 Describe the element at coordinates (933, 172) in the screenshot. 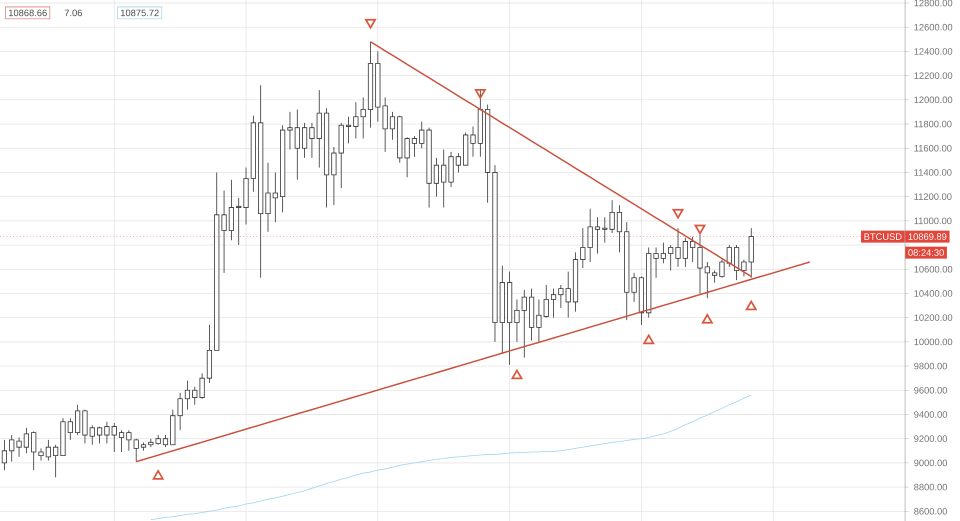

I see `y-tick-label: 11400.00` at that location.